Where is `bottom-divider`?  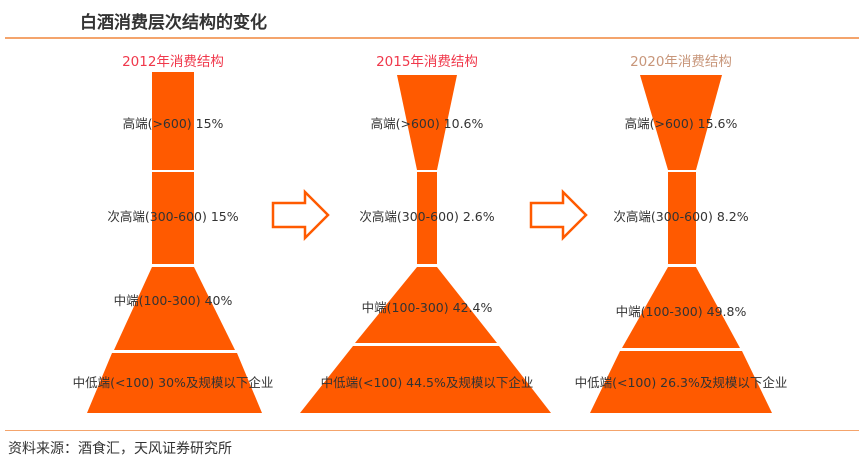
bottom-divider is located at coordinates (432, 430).